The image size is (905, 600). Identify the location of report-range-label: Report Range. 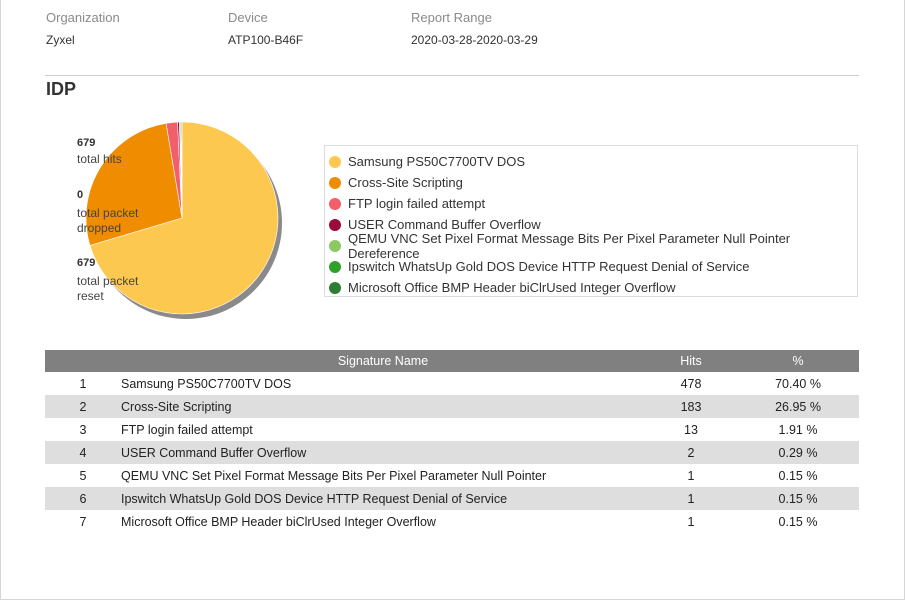
(451, 17).